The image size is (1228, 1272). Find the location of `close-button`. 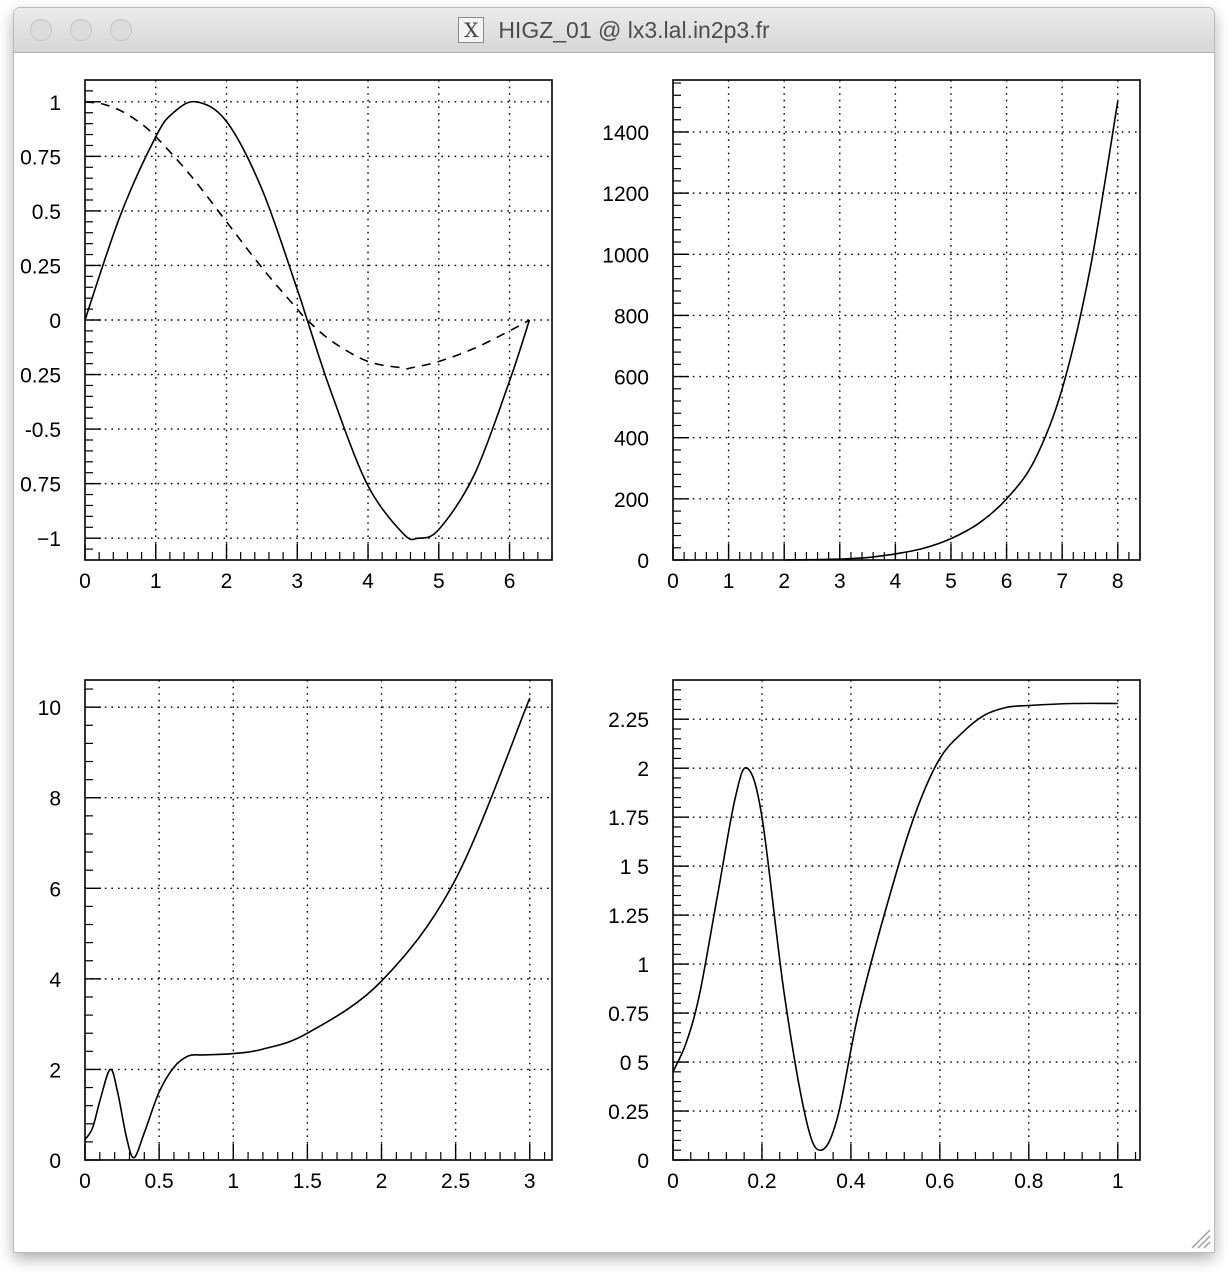

close-button is located at coordinates (41, 30).